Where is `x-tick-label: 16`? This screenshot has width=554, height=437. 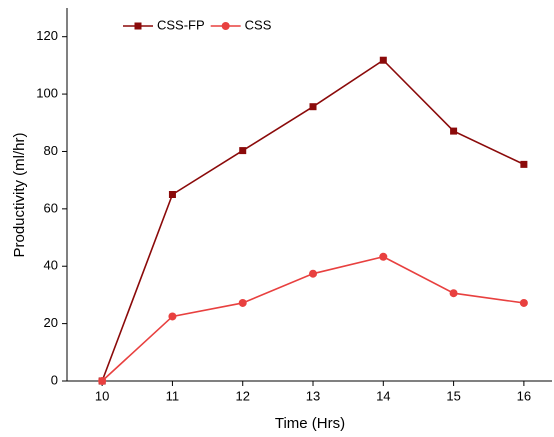 x-tick-label: 16 is located at coordinates (524, 395).